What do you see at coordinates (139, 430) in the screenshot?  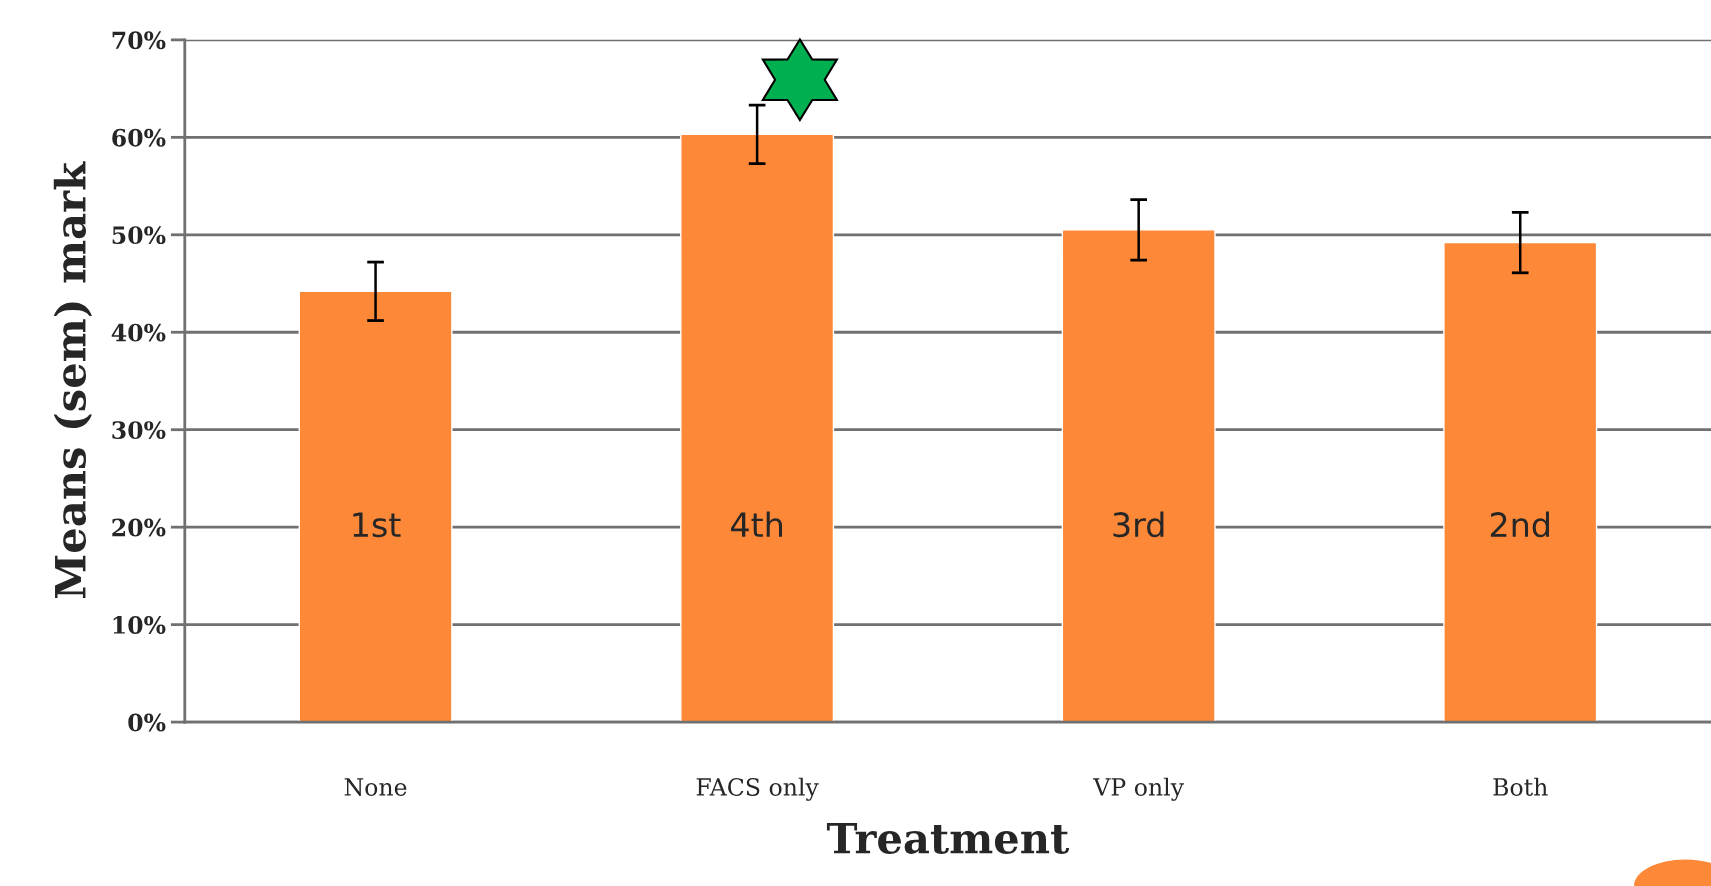 I see `y-tick-label: 30%` at bounding box center [139, 430].